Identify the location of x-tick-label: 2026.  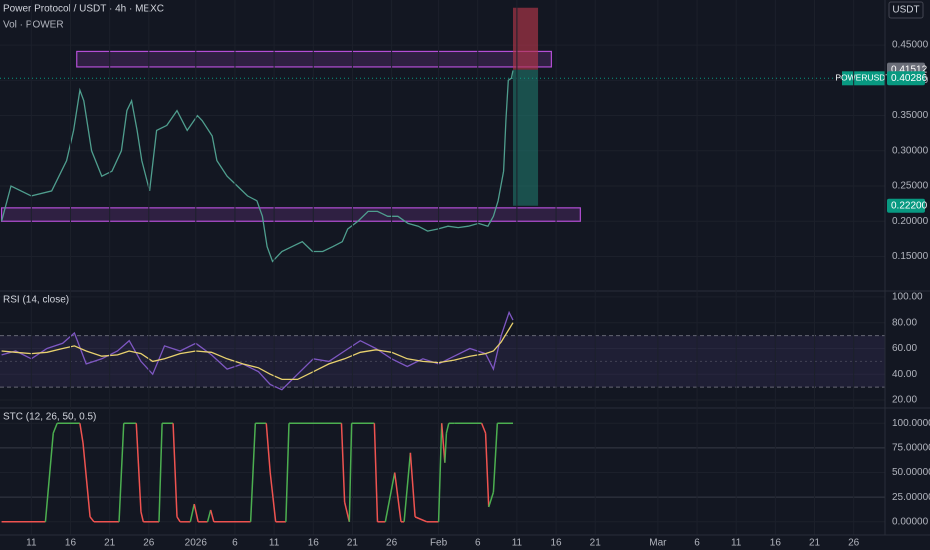
(196, 543).